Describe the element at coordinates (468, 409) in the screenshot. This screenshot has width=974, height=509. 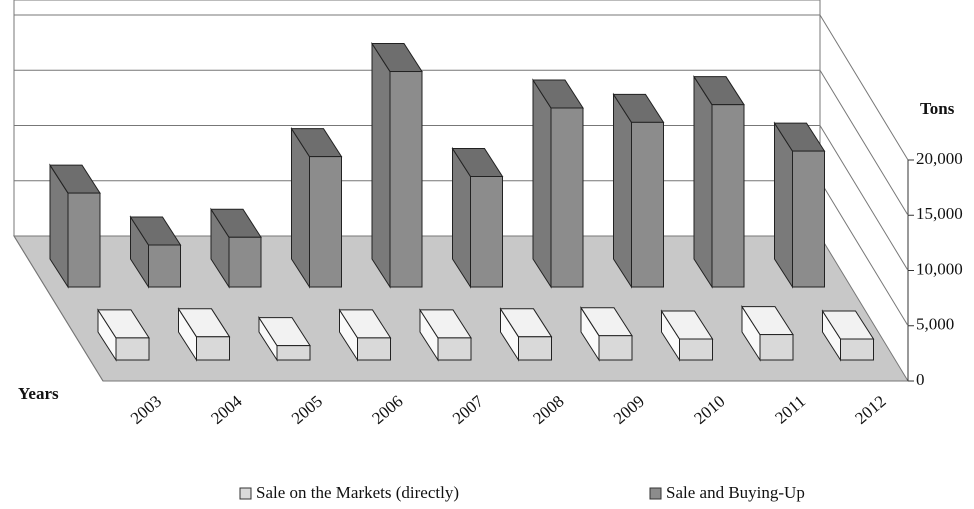
I see `x-tick-label: 2007` at that location.